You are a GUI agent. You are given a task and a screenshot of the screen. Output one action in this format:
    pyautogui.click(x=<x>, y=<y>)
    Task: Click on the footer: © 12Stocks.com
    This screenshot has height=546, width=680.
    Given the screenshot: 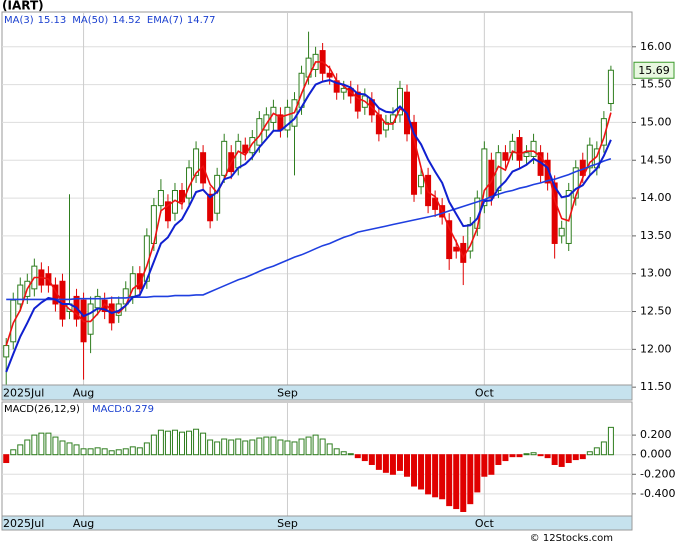 What is the action you would take?
    pyautogui.click(x=571, y=538)
    